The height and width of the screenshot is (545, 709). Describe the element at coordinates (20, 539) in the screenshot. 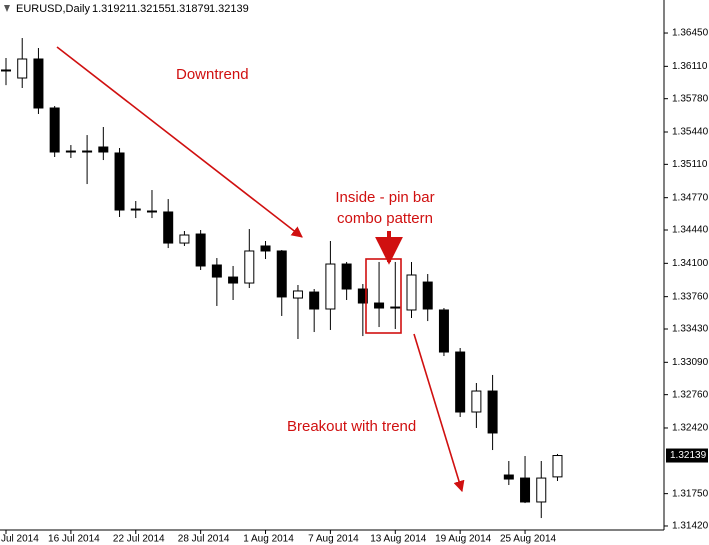

I see `x-tick-label: Jul 2014` at that location.